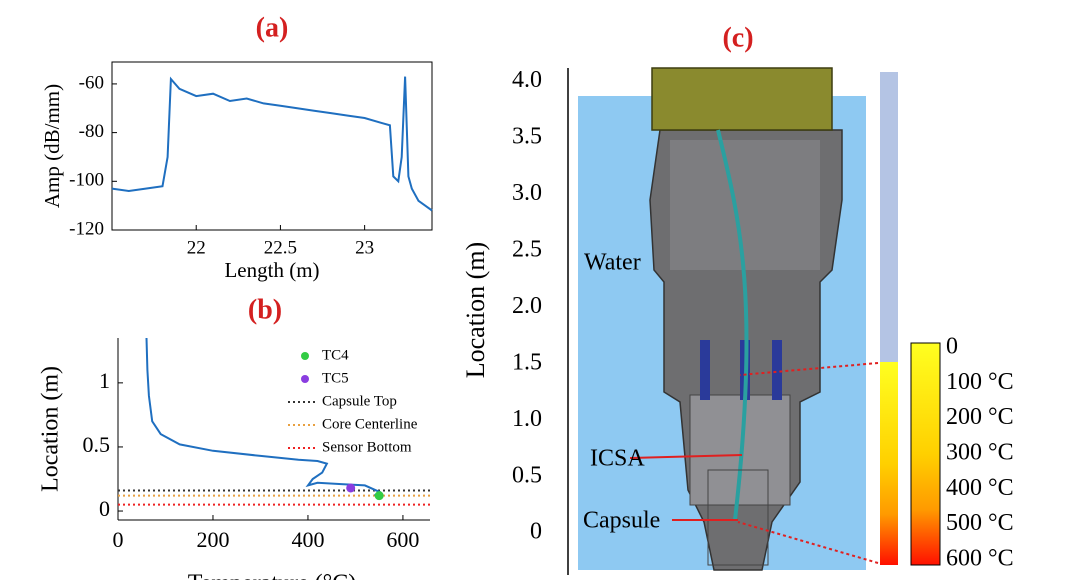  Describe the element at coordinates (527, 419) in the screenshot. I see `y-tick-label: 1.0` at that location.